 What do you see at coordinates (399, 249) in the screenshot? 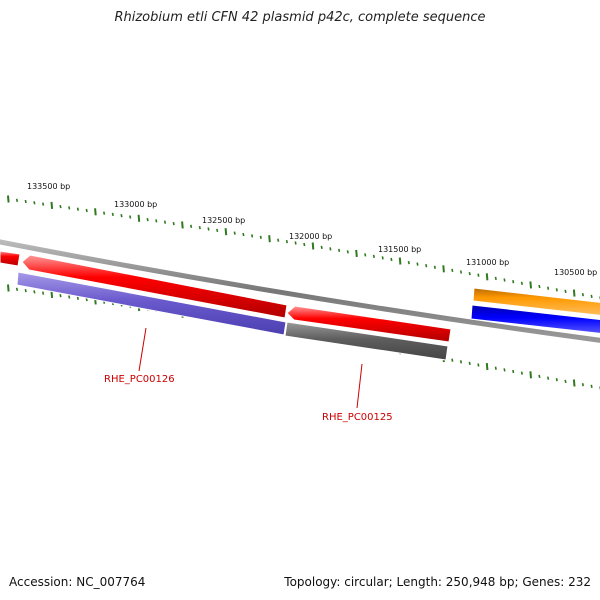
I see `ruler-label-131500: 131500 bp` at bounding box center [399, 249].